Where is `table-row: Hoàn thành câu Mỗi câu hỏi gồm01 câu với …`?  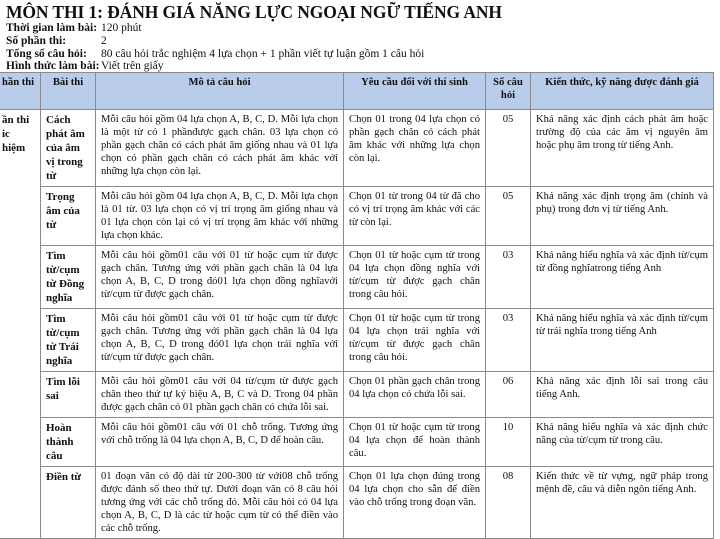
table-row: Hoàn thành câu Mỗi câu hỏi gồm01 câu với … is located at coordinates (357, 442).